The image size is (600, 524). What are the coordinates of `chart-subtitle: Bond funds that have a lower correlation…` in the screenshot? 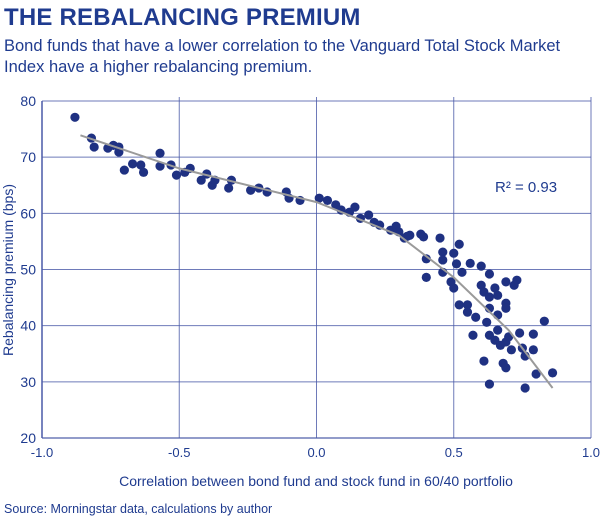 It's located at (282, 56).